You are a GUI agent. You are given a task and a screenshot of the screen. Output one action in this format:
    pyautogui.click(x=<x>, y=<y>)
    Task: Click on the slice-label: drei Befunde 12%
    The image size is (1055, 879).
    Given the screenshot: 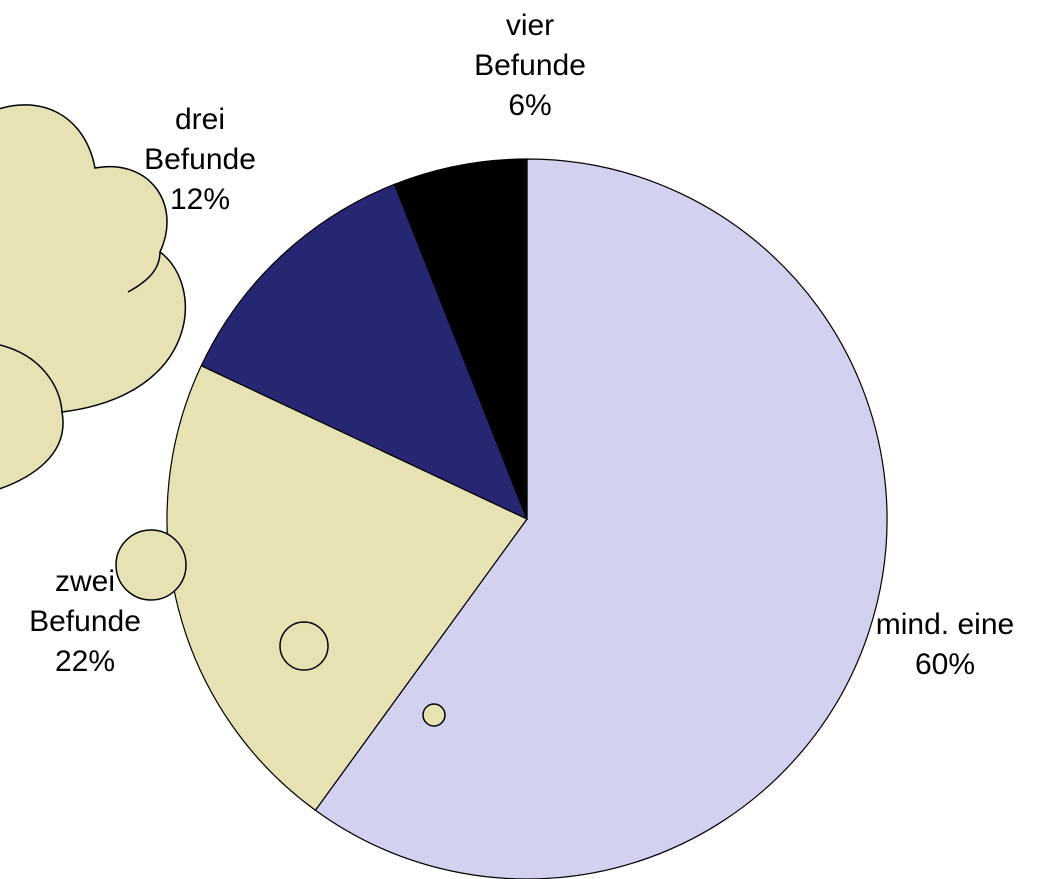 What is the action you would take?
    pyautogui.click(x=200, y=160)
    